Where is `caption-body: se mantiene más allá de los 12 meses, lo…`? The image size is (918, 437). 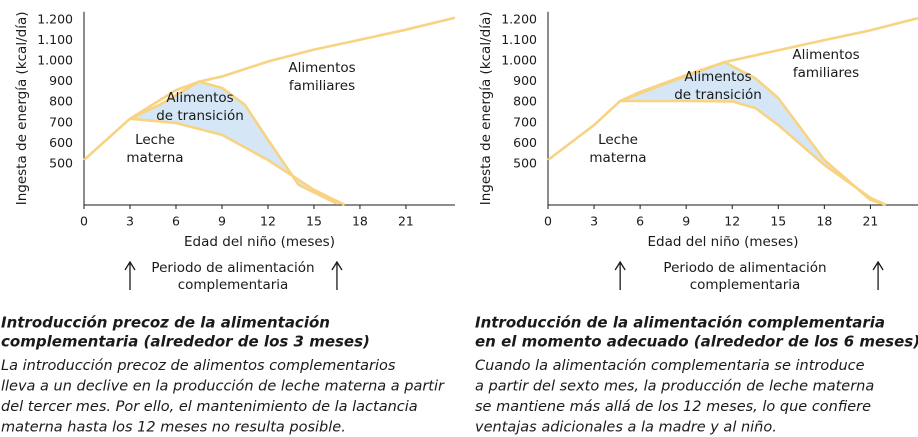 caption-body: se mantiene más allá de los 12 meses, lo… is located at coordinates (673, 407).